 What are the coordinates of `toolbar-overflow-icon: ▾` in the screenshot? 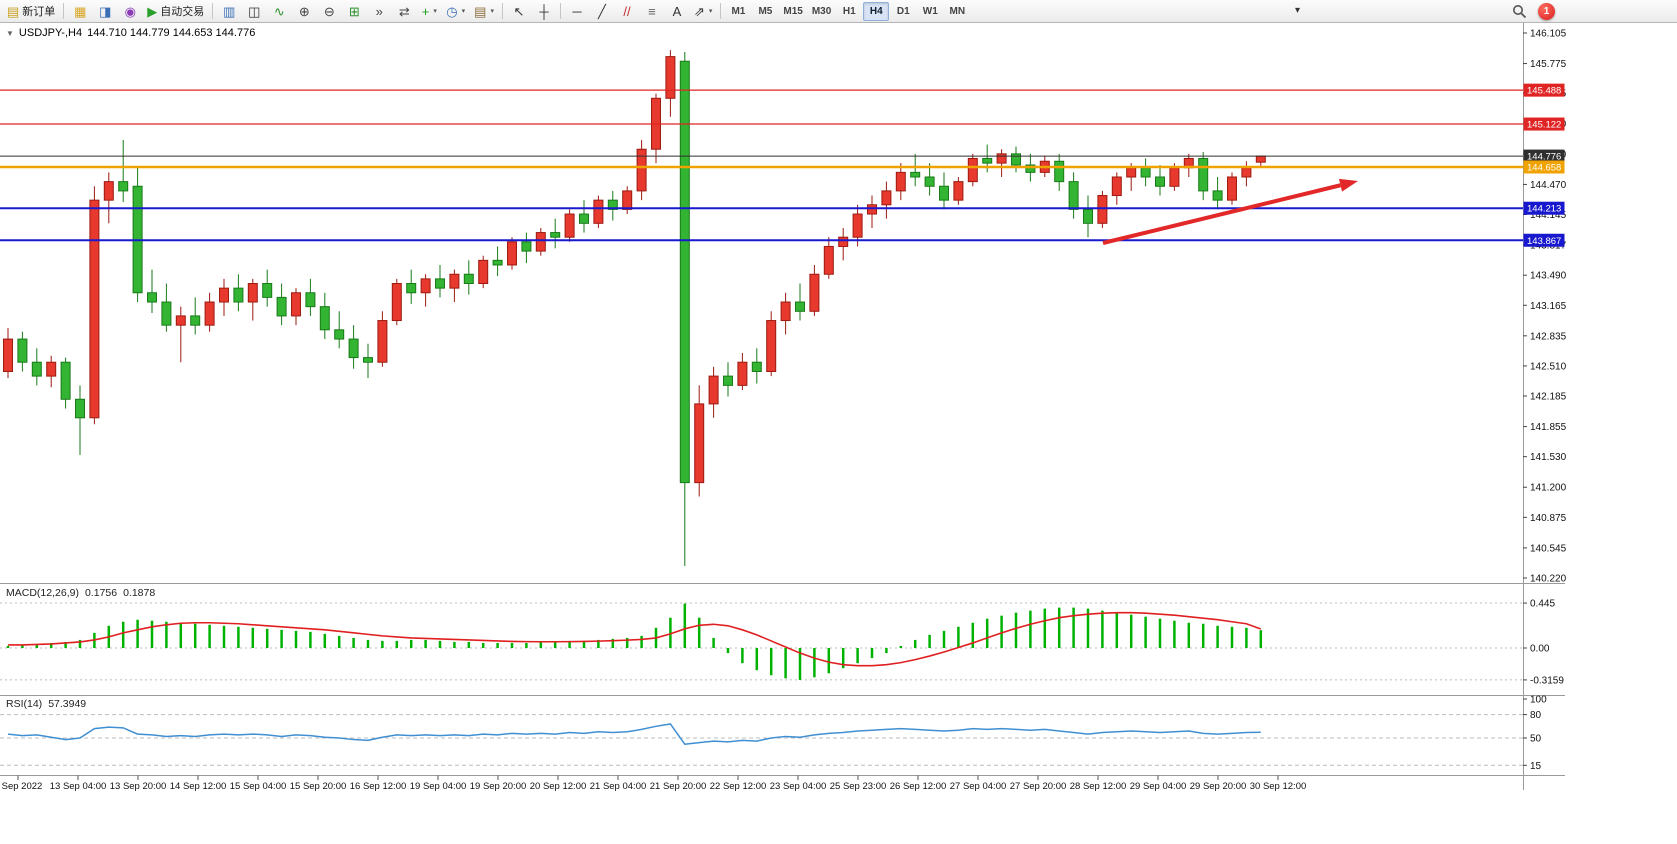 It's located at (1298, 10).